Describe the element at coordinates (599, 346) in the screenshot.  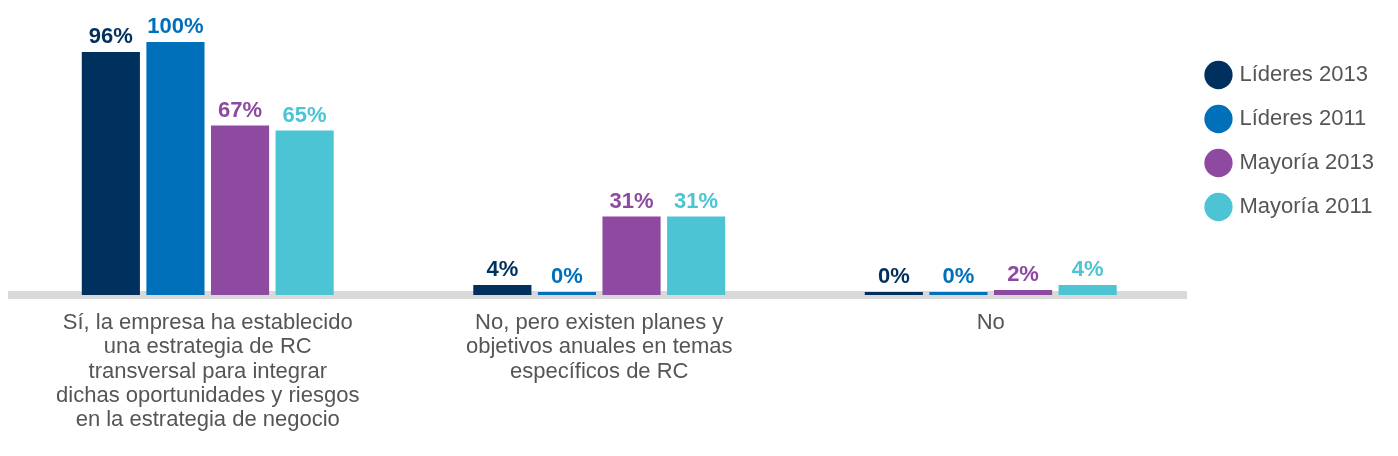
I see `x-tick-label: No, pero existen planes y objetivos anuales en temas específicos de RC` at that location.